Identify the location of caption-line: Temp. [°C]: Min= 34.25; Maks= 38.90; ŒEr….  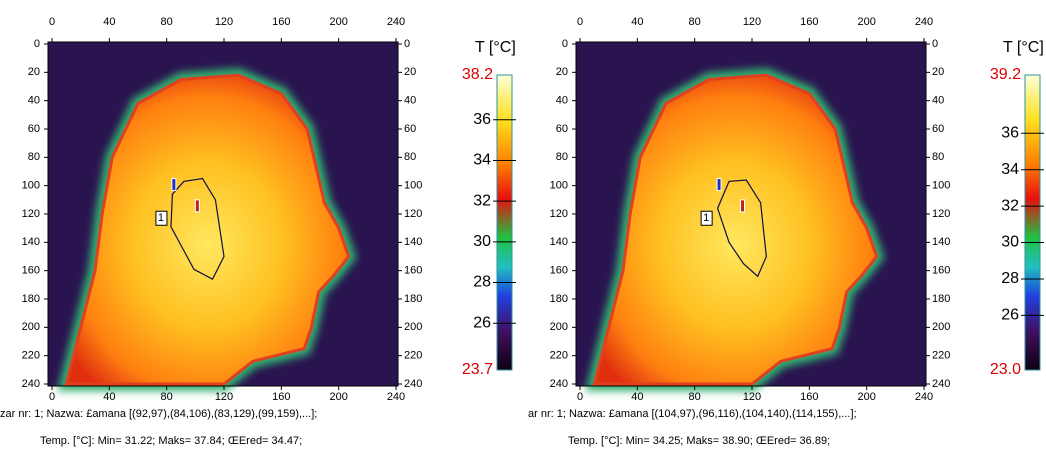
(699, 441).